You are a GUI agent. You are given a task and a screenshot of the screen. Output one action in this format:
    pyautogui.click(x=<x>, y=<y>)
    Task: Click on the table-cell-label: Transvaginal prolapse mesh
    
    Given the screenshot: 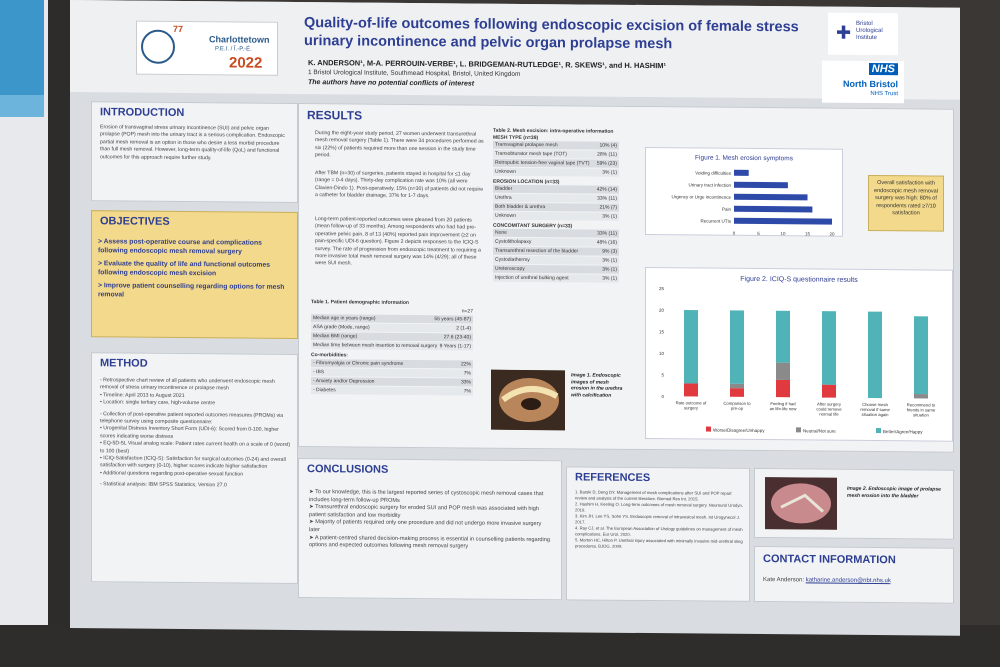 What is the action you would take?
    pyautogui.click(x=526, y=145)
    